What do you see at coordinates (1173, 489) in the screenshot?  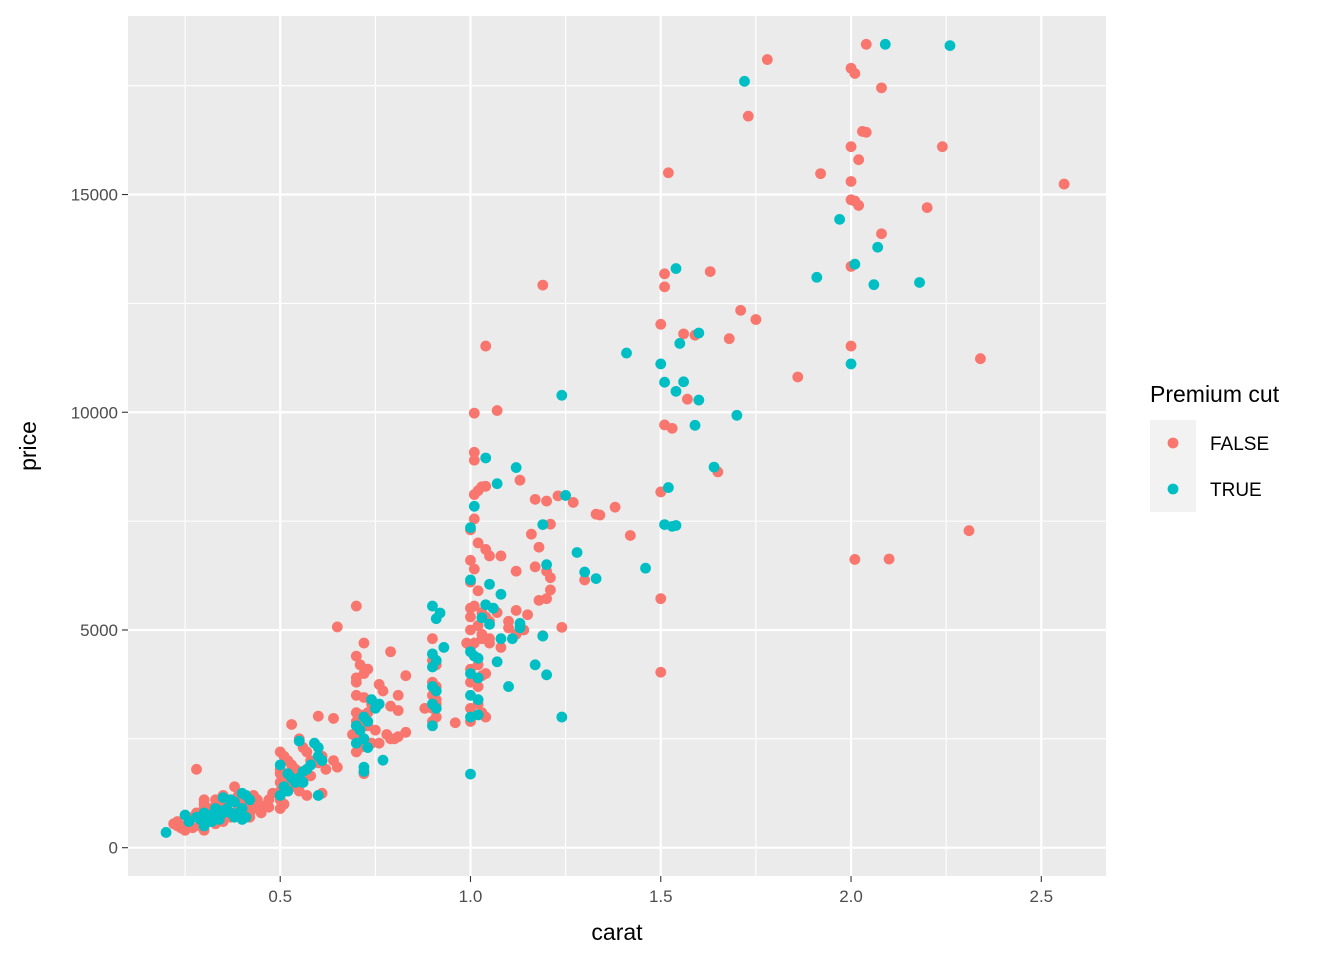 I see `legend-key-true` at bounding box center [1173, 489].